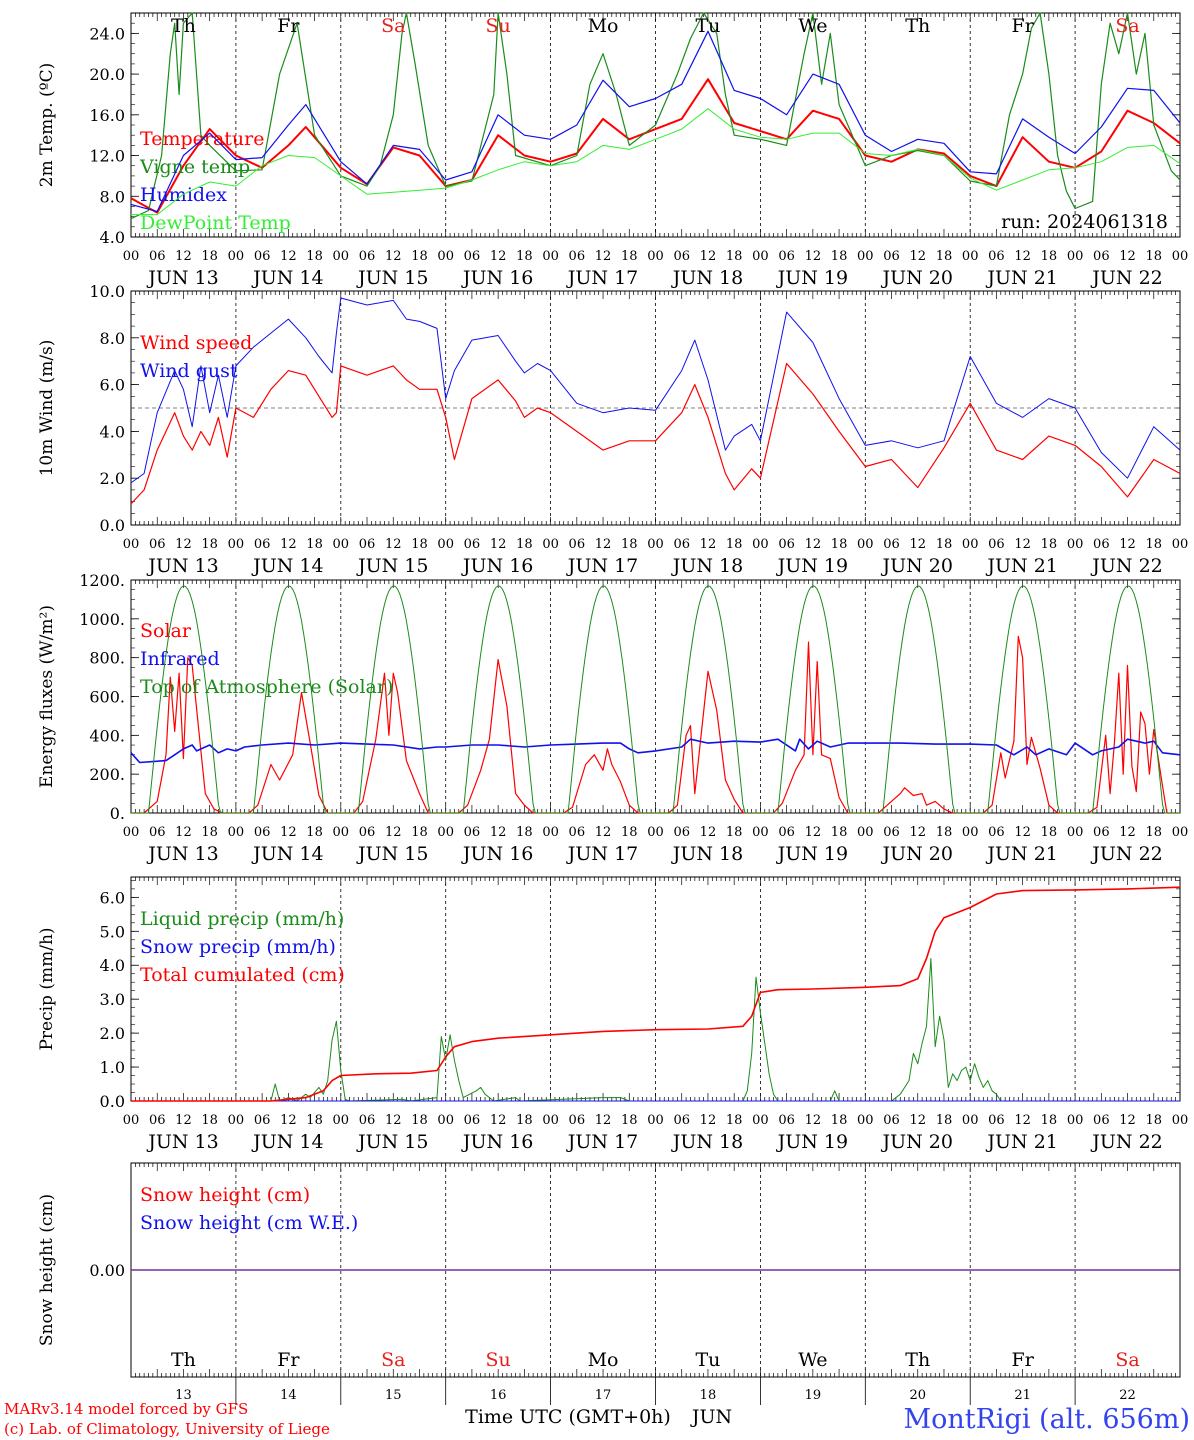  I want to click on weekday-label: Fr, so click(1023, 1360).